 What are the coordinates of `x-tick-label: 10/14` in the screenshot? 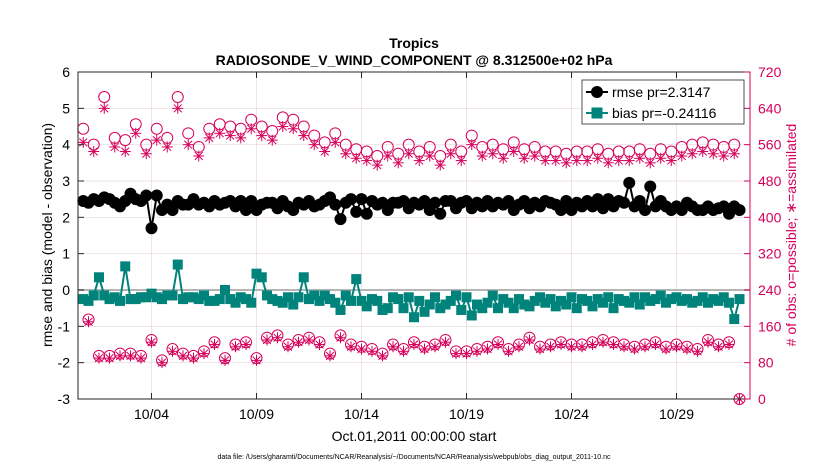 It's located at (361, 414).